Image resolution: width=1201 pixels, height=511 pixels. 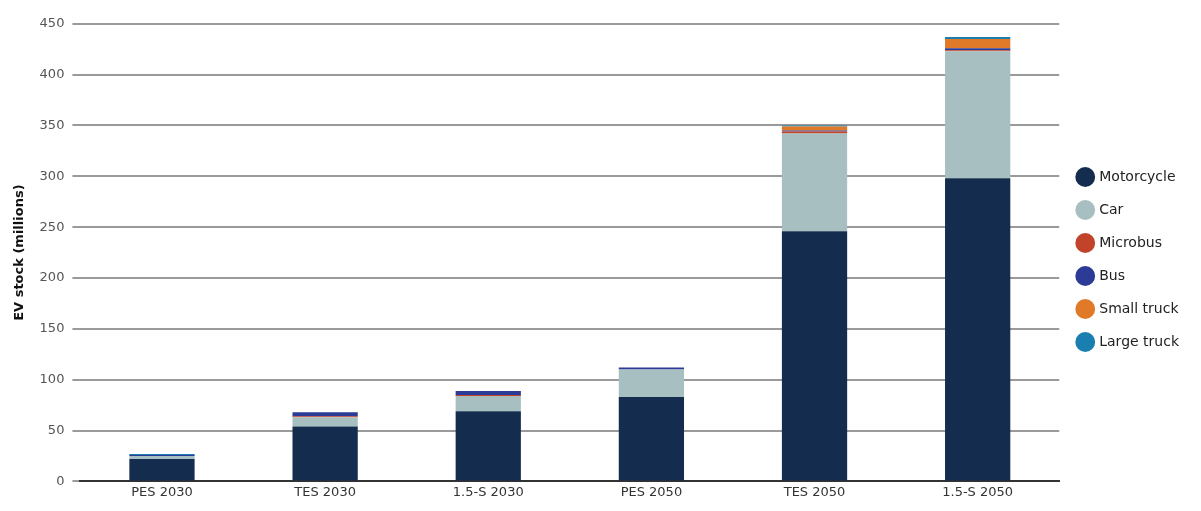 I want to click on x-tick-label: PES 2050, so click(x=651, y=491).